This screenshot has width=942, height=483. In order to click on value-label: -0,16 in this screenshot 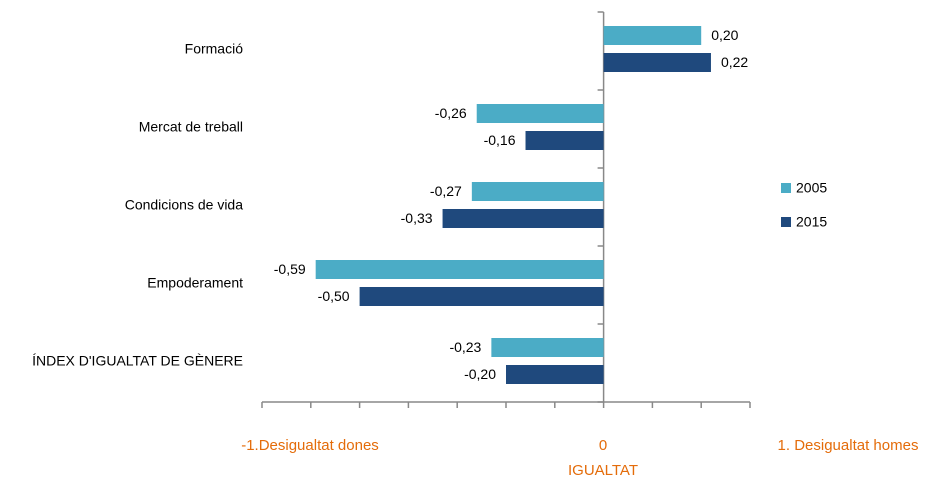, I will do `click(500, 140)`.